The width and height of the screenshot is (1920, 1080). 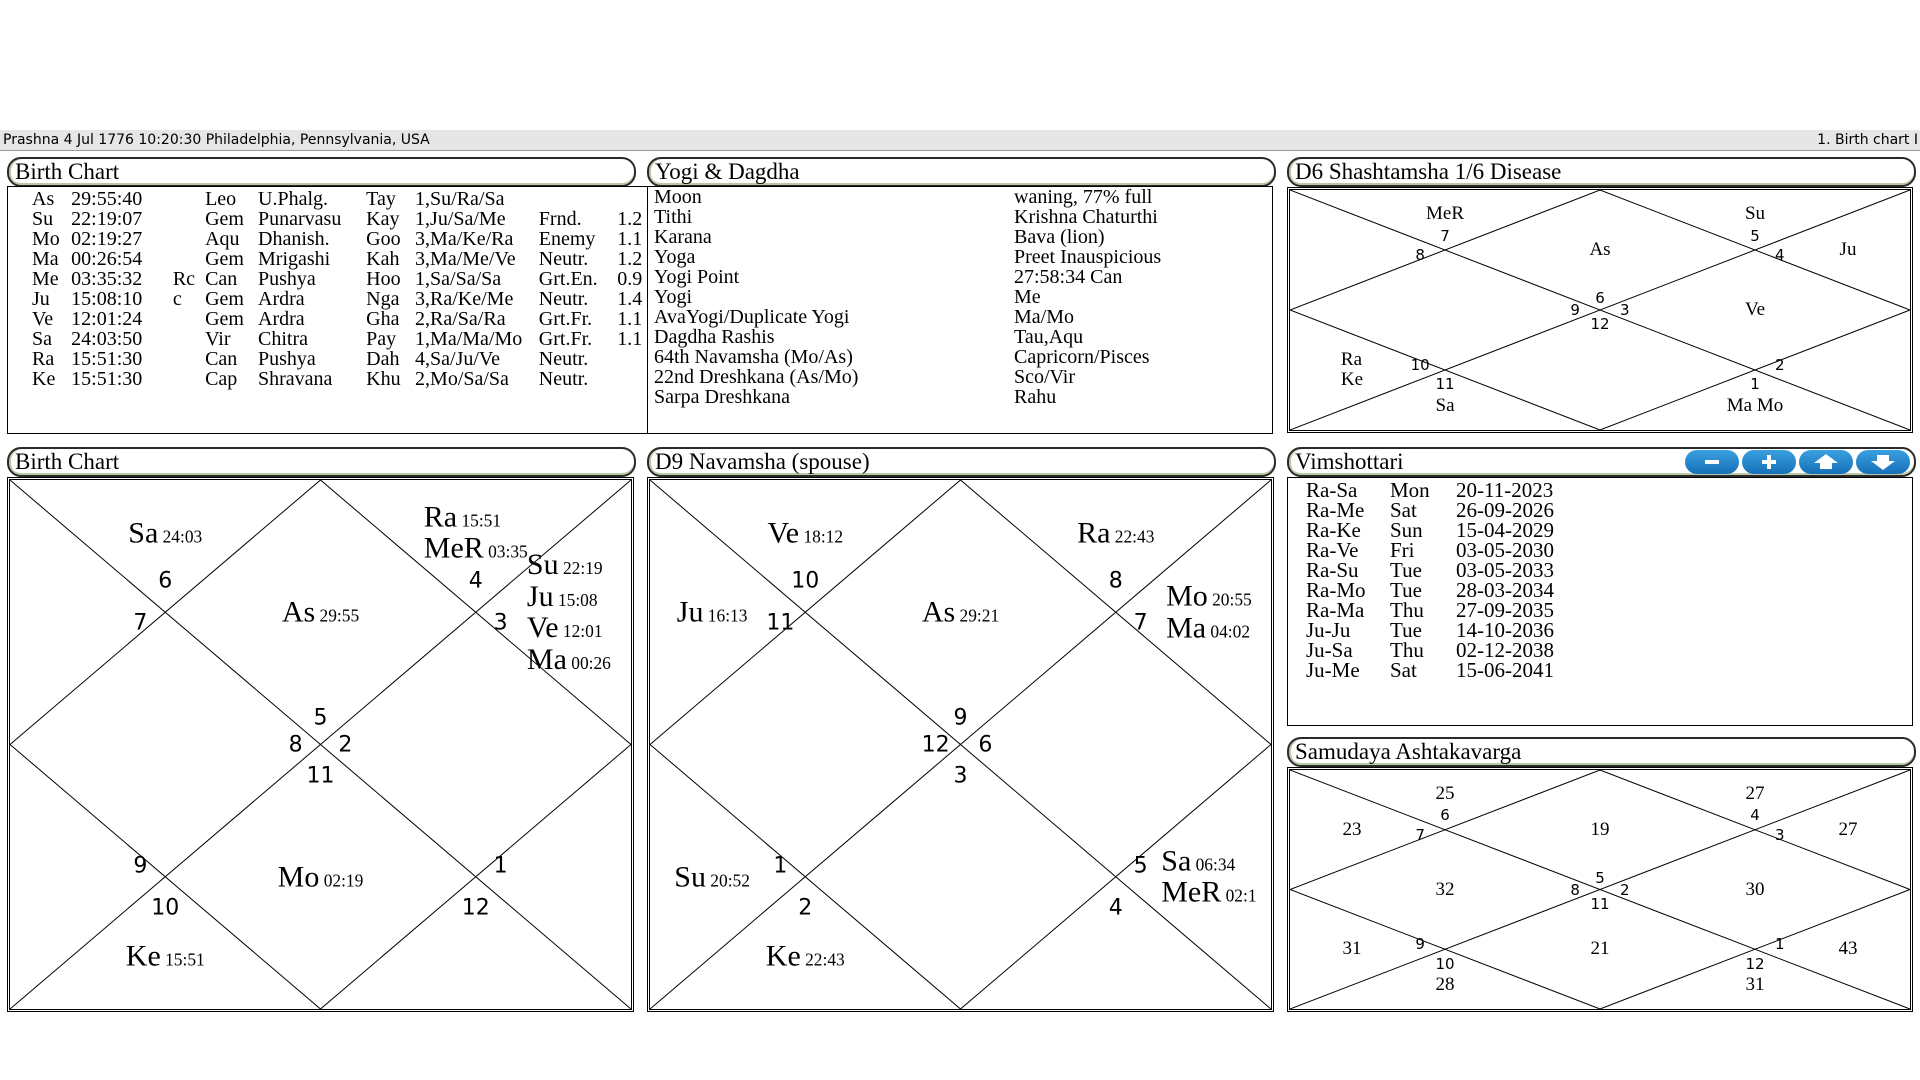 What do you see at coordinates (1867, 140) in the screenshot?
I see `chart-tab-label: 1. Birth chart I` at bounding box center [1867, 140].